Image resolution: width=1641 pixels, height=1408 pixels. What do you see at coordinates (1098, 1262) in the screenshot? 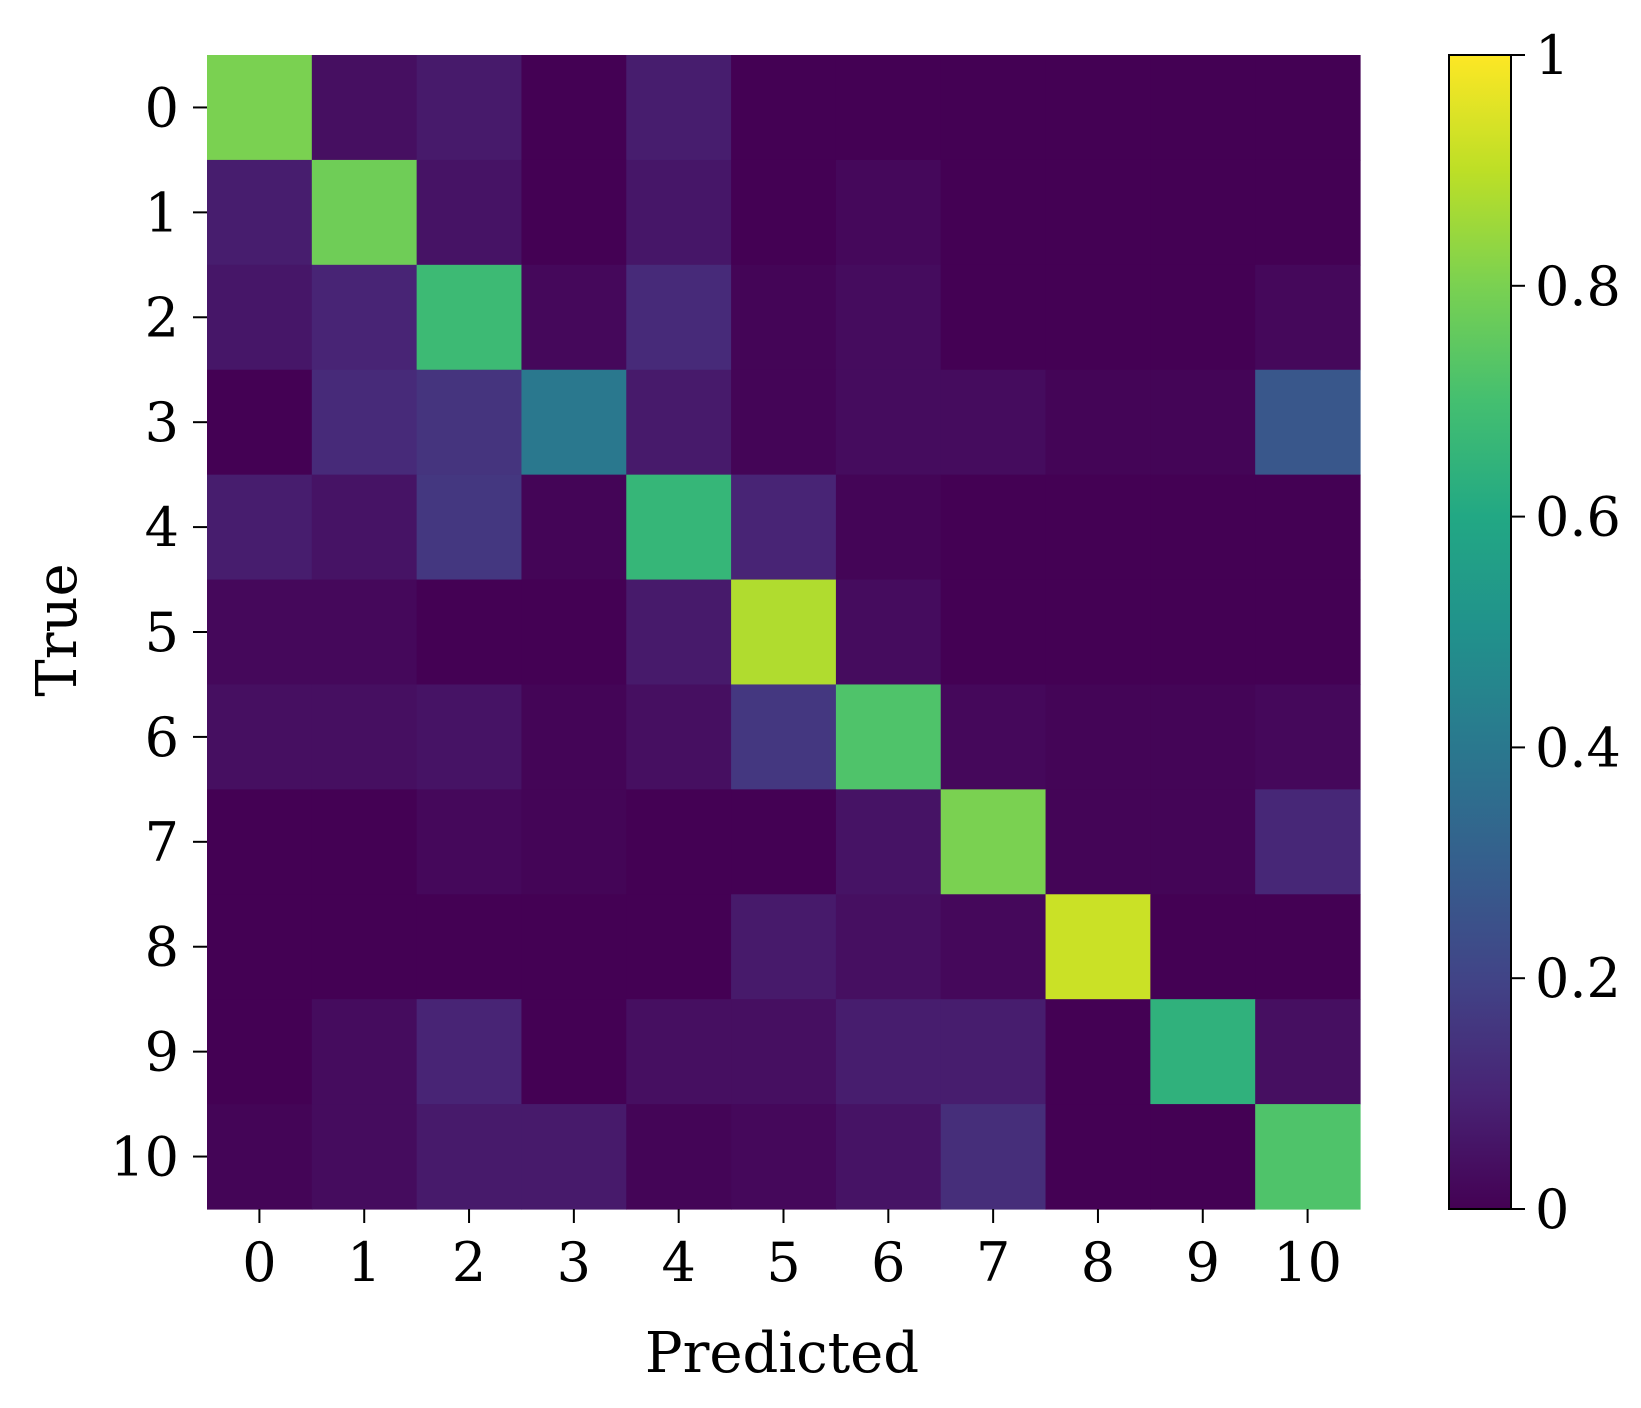
I see `x-tick-label: 8` at bounding box center [1098, 1262].